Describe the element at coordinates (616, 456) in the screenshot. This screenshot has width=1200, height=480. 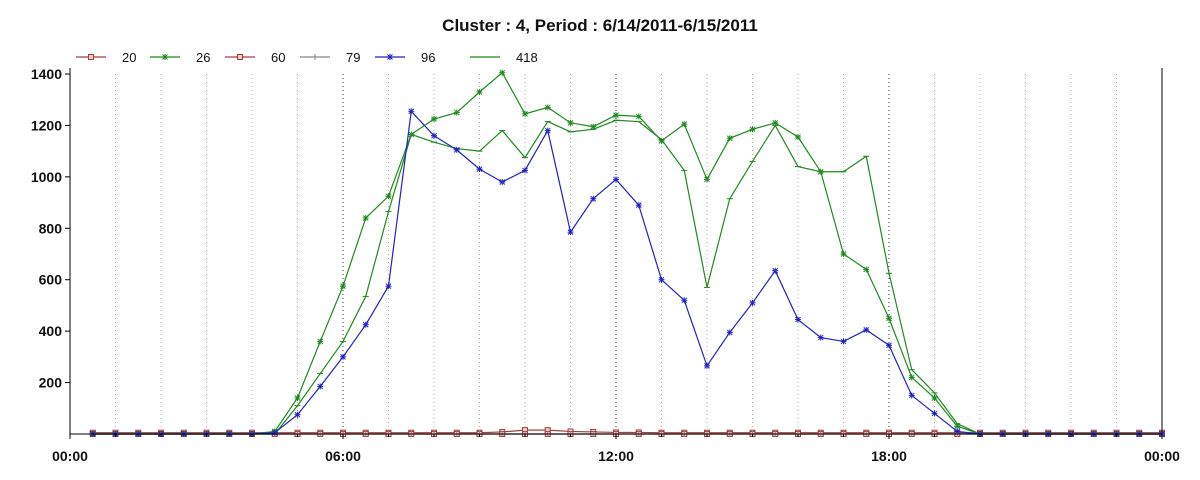
I see `x-tick-label: 12:00` at that location.